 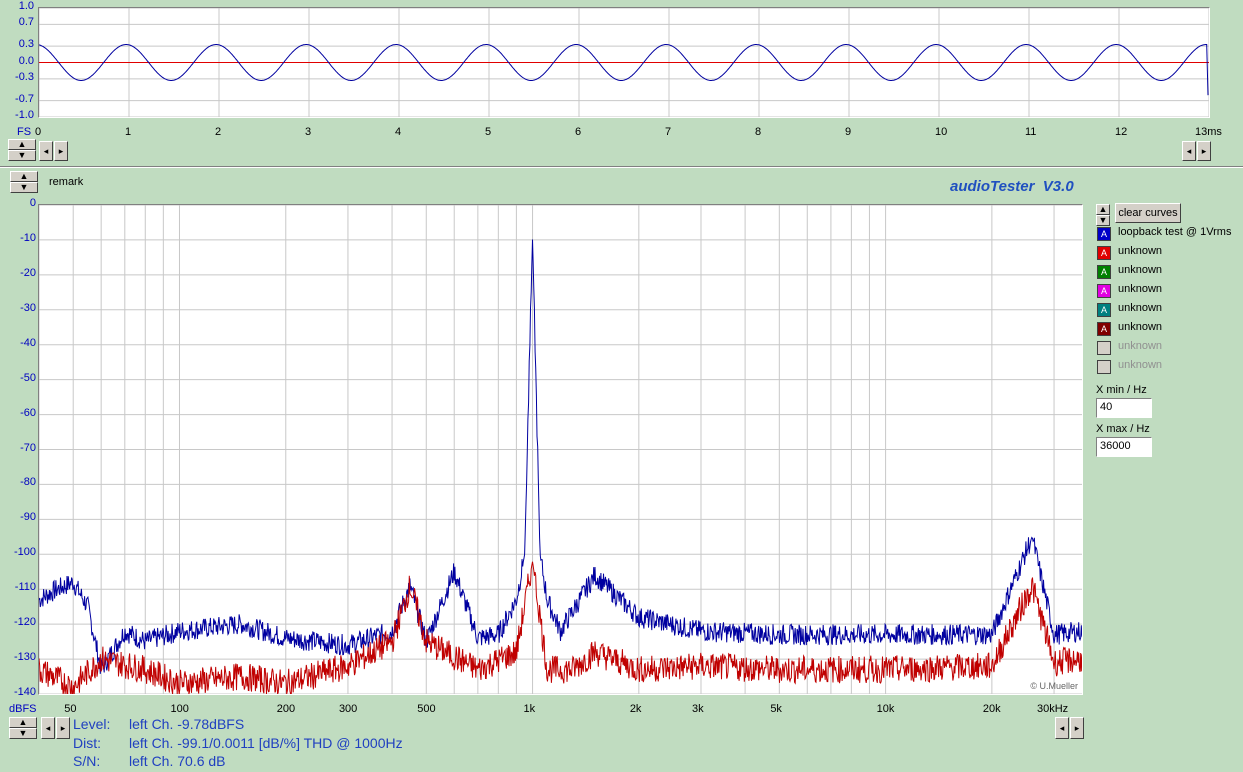 What do you see at coordinates (1062, 728) in the screenshot?
I see `spectrum-zoom-left-button: ◂` at bounding box center [1062, 728].